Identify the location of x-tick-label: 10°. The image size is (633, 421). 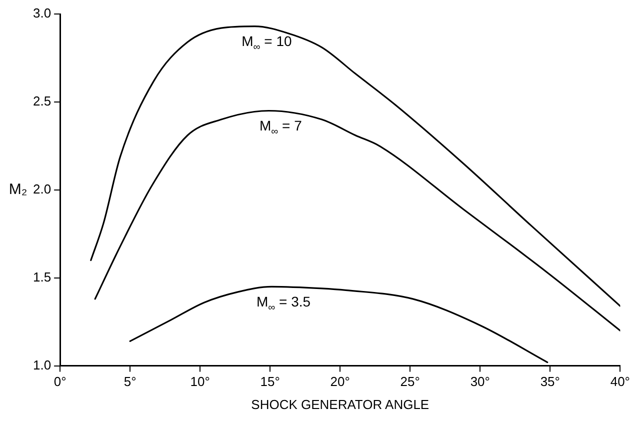
(200, 382).